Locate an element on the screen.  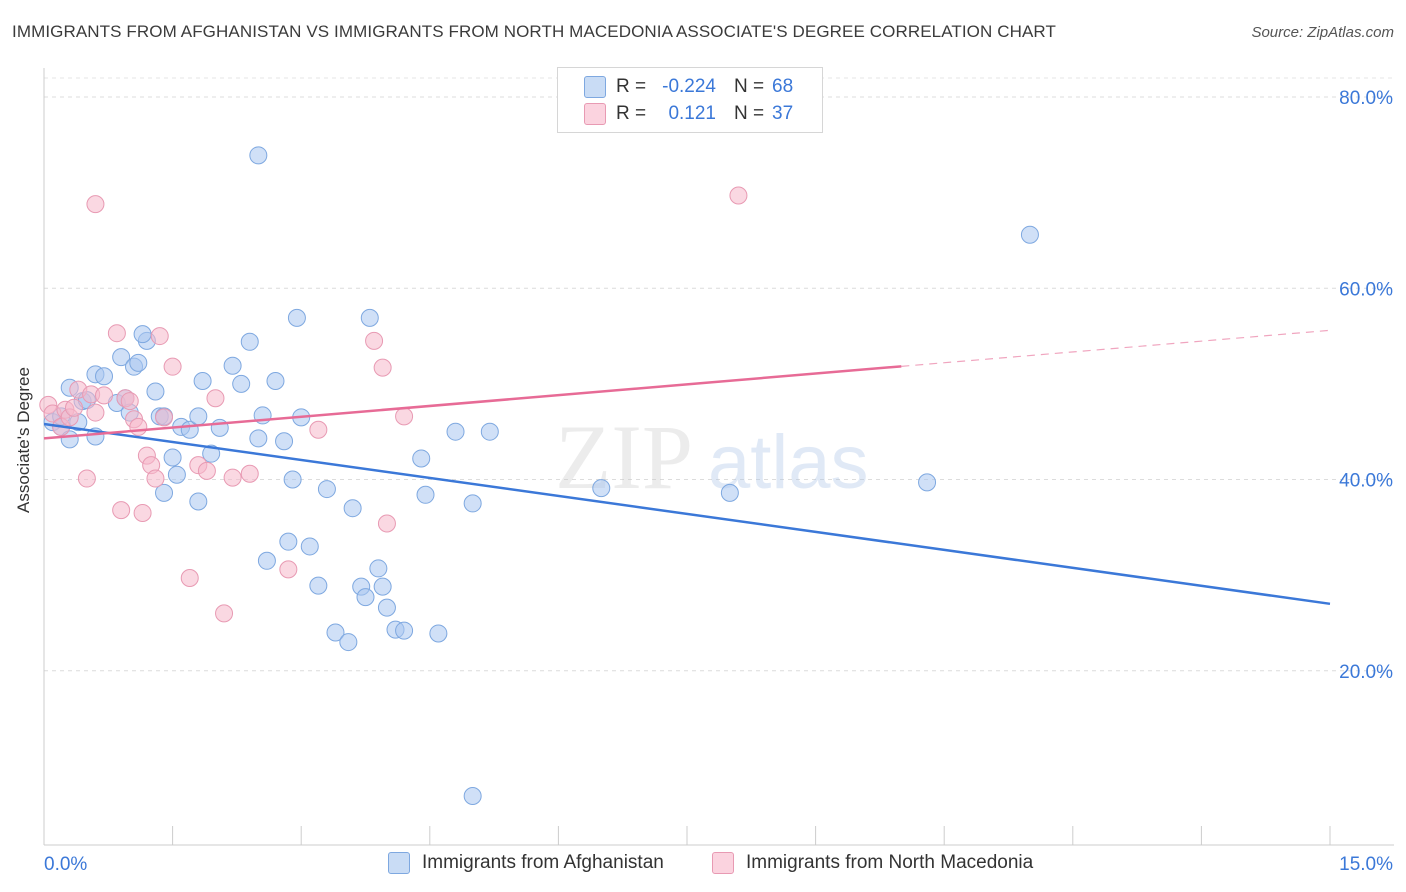
series-legend-afghanistan: Immigrants from Afghanistan is located at coordinates (526, 863).